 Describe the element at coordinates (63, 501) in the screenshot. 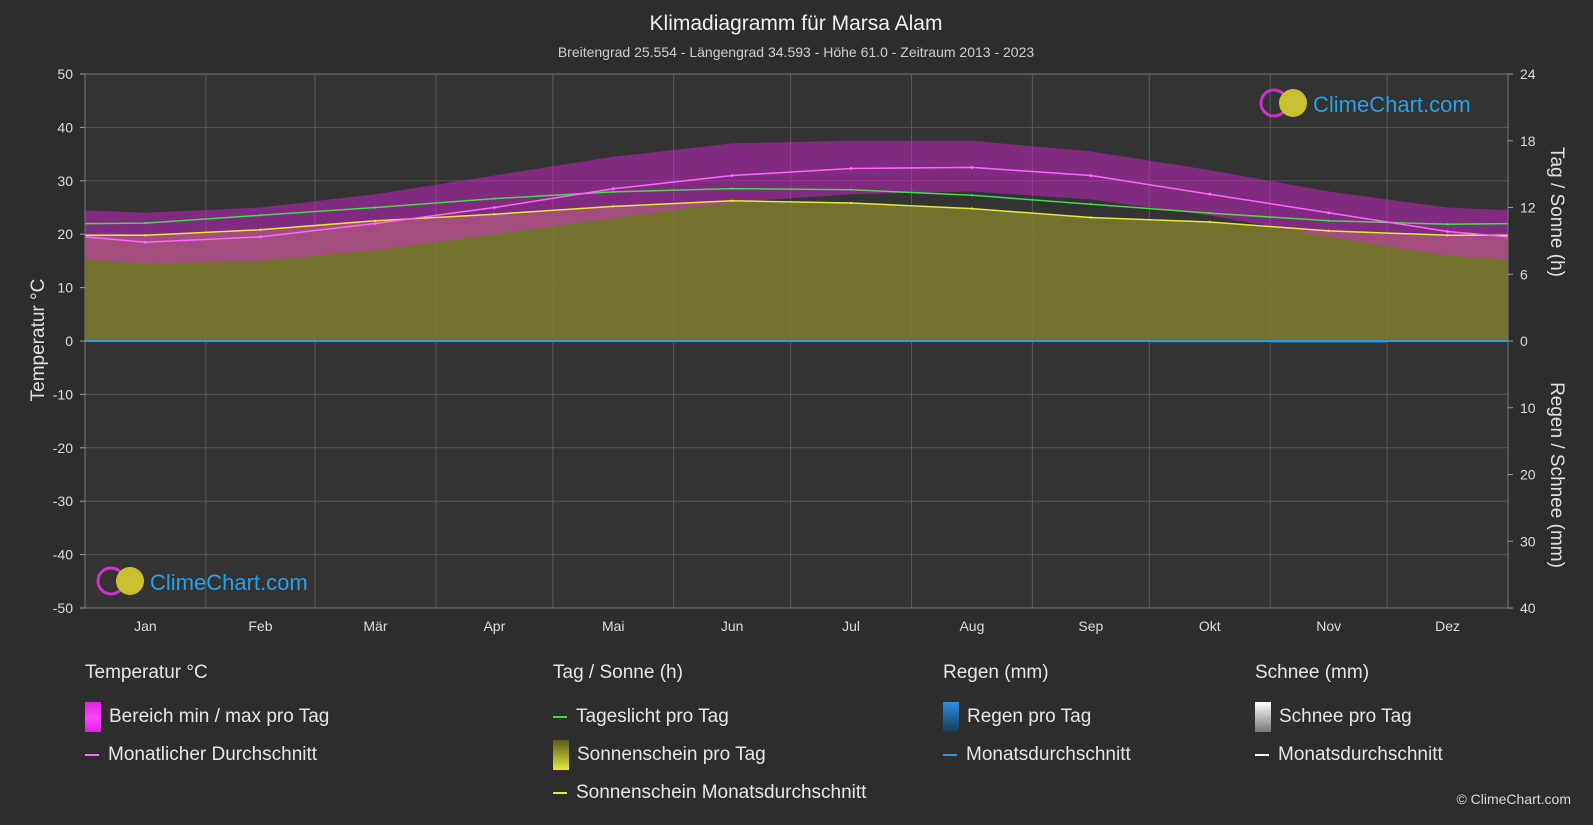

I see `y-tick-label-left: -30` at that location.